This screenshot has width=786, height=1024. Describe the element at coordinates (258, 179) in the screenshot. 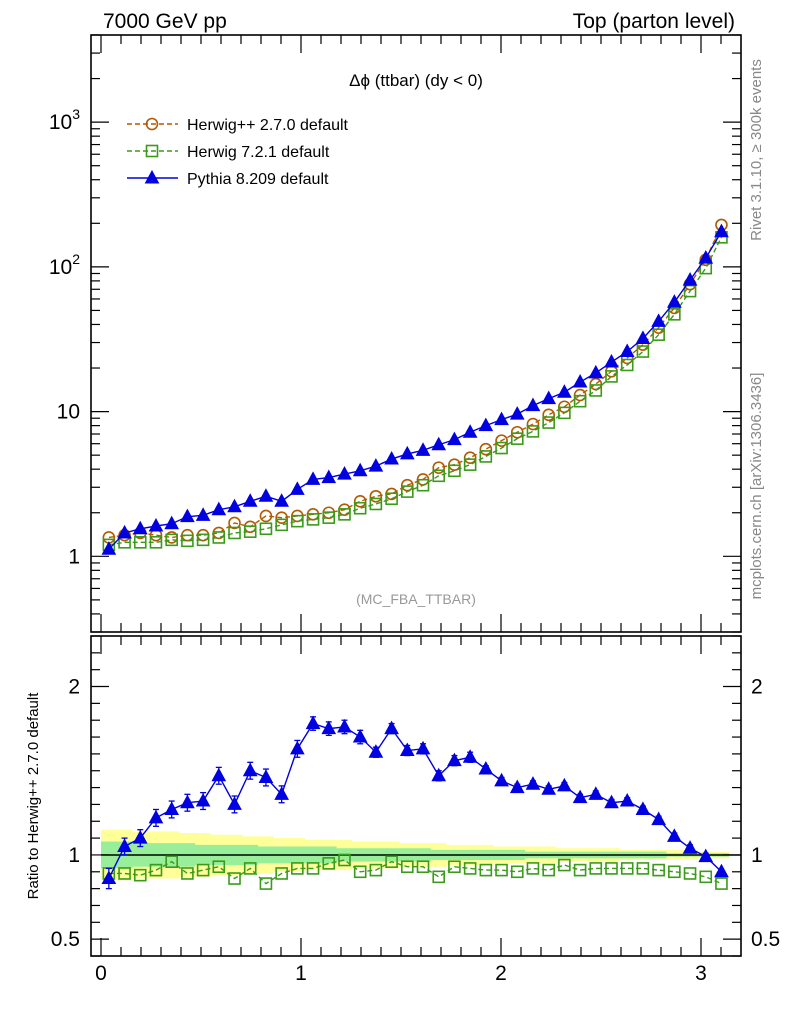

I see `legend-label: Pythia 8.209 default` at that location.